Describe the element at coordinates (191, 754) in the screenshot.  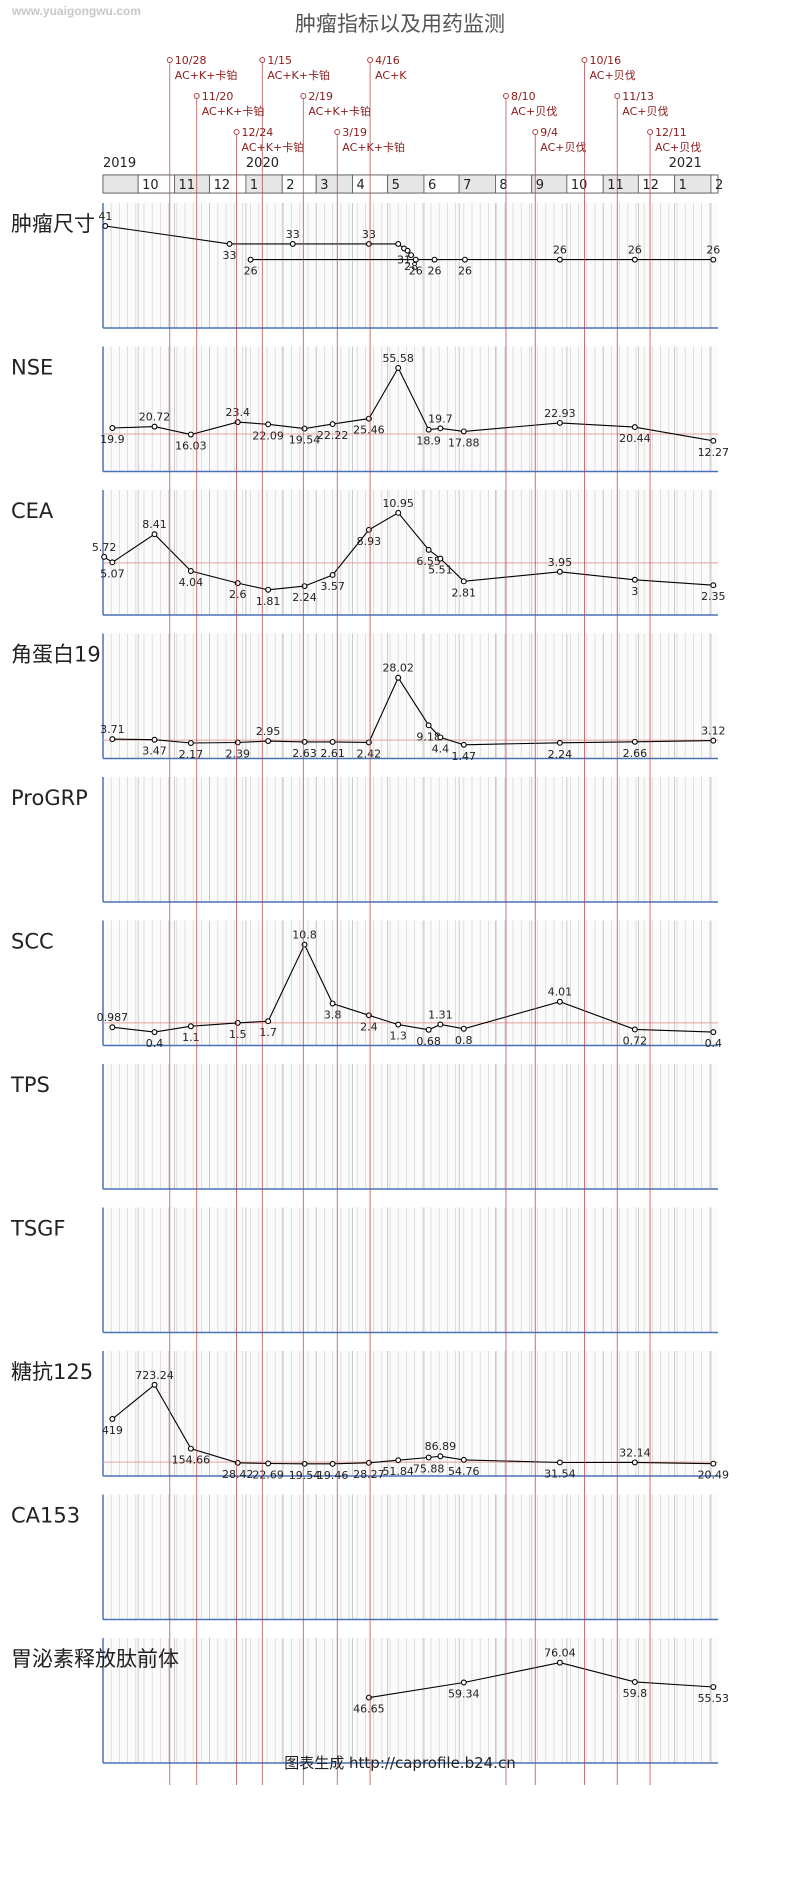
I see `data-label: 2.17` at that location.